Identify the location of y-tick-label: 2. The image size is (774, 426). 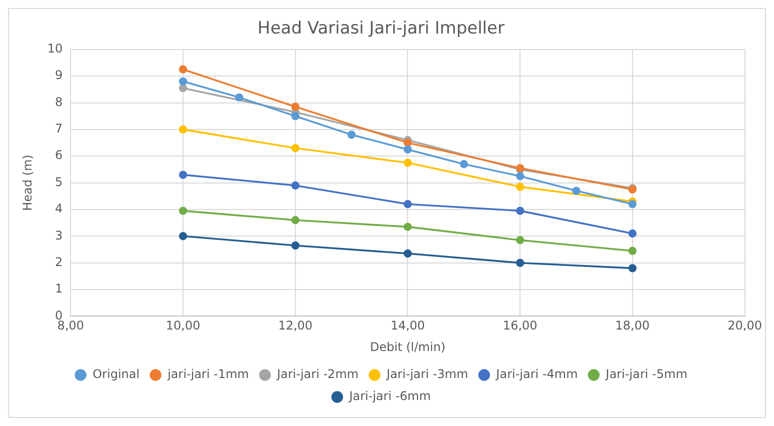
(59, 261).